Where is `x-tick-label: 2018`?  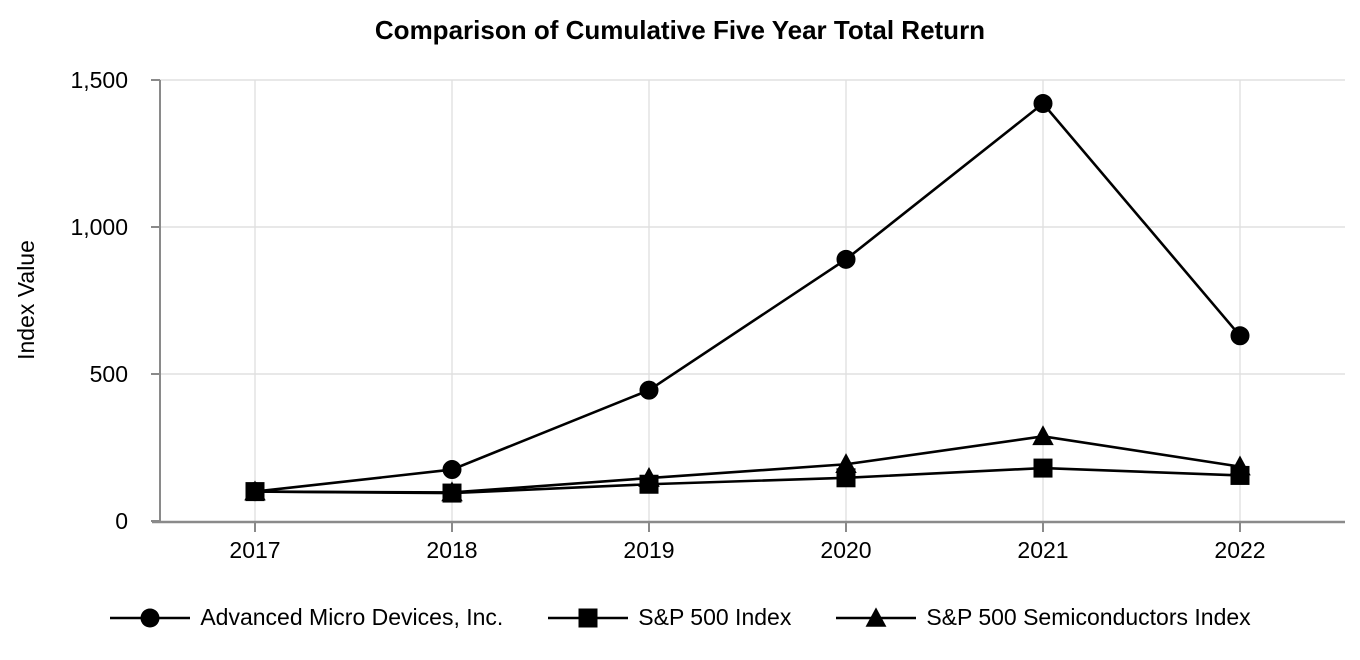
x-tick-label: 2018 is located at coordinates (451, 550).